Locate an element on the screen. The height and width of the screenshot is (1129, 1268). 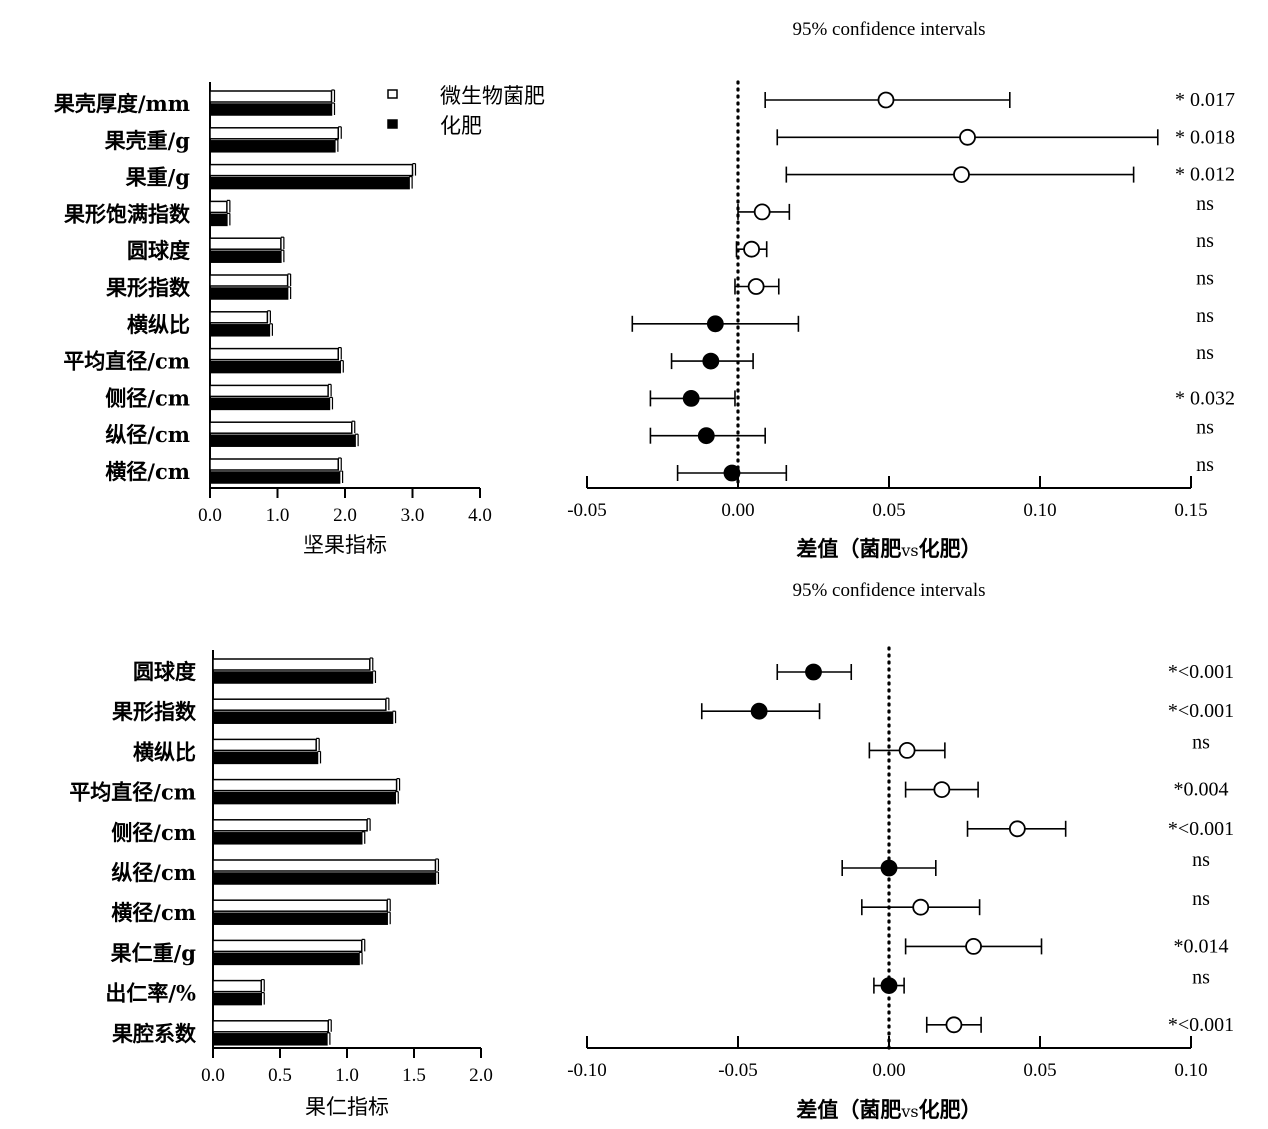
bar-果仁重-g-series-2 is located at coordinates (286, 959).